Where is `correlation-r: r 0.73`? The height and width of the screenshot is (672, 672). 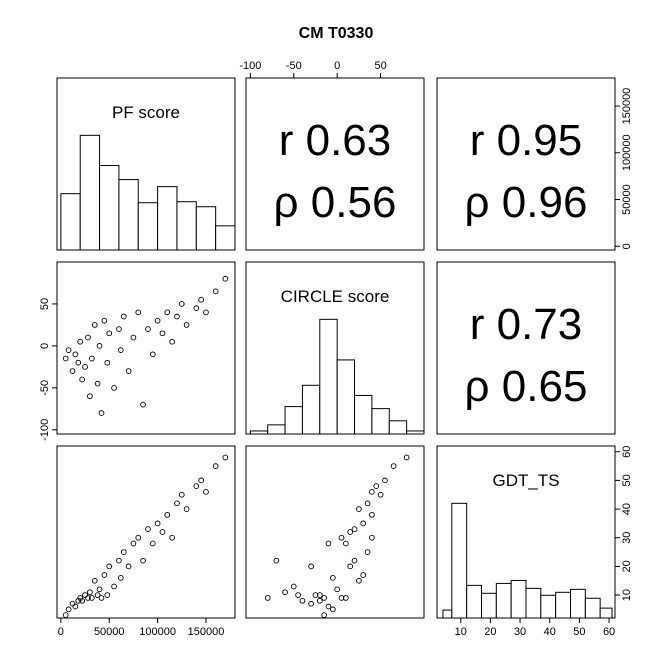 correlation-r: r 0.73 is located at coordinates (526, 324).